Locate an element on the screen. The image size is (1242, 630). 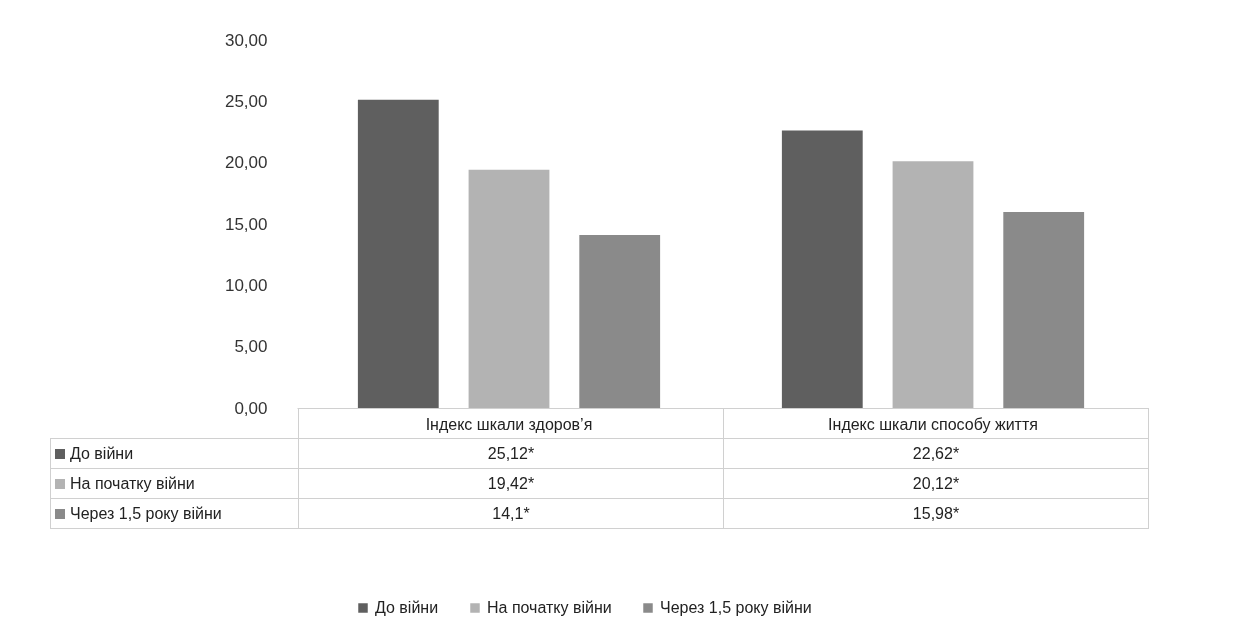
data-label: 22,62* is located at coordinates (936, 453).